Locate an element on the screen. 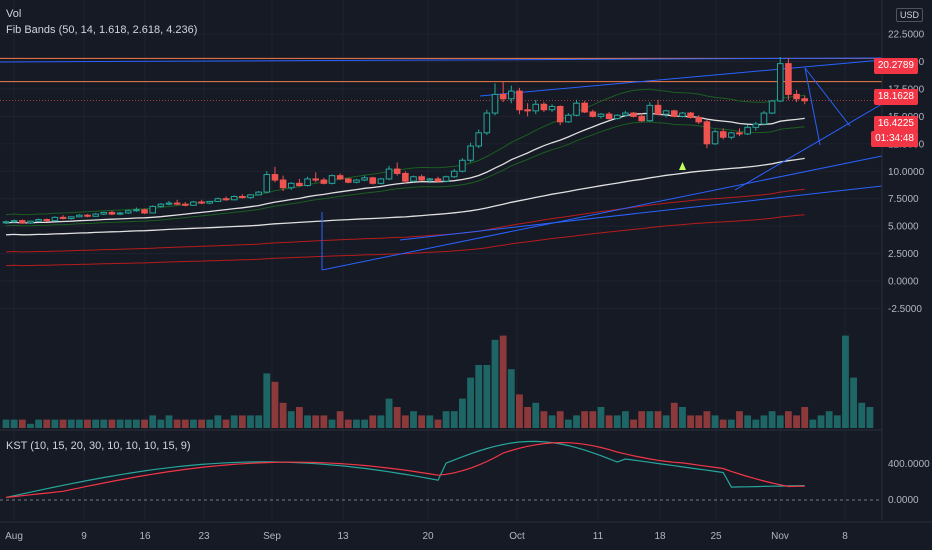 The image size is (932, 550). time-tick-label: 23 is located at coordinates (204, 536).